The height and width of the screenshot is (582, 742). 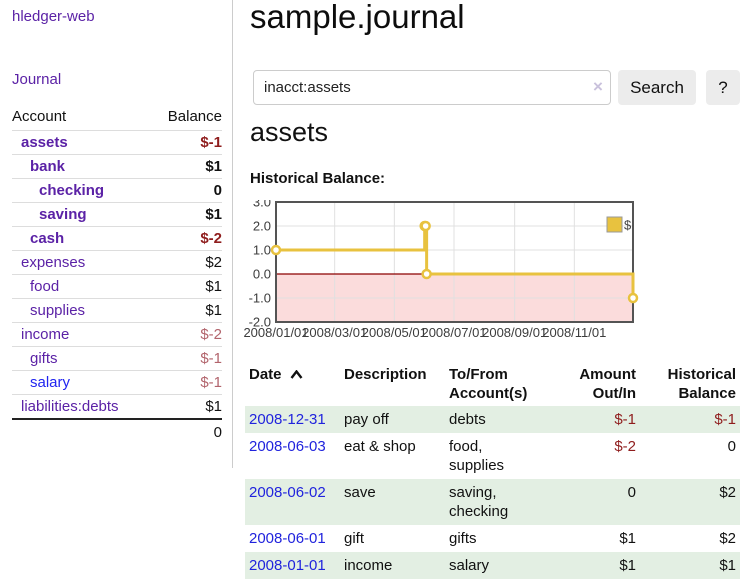 What do you see at coordinates (186, 334) in the screenshot?
I see `account-balance: $-2` at bounding box center [186, 334].